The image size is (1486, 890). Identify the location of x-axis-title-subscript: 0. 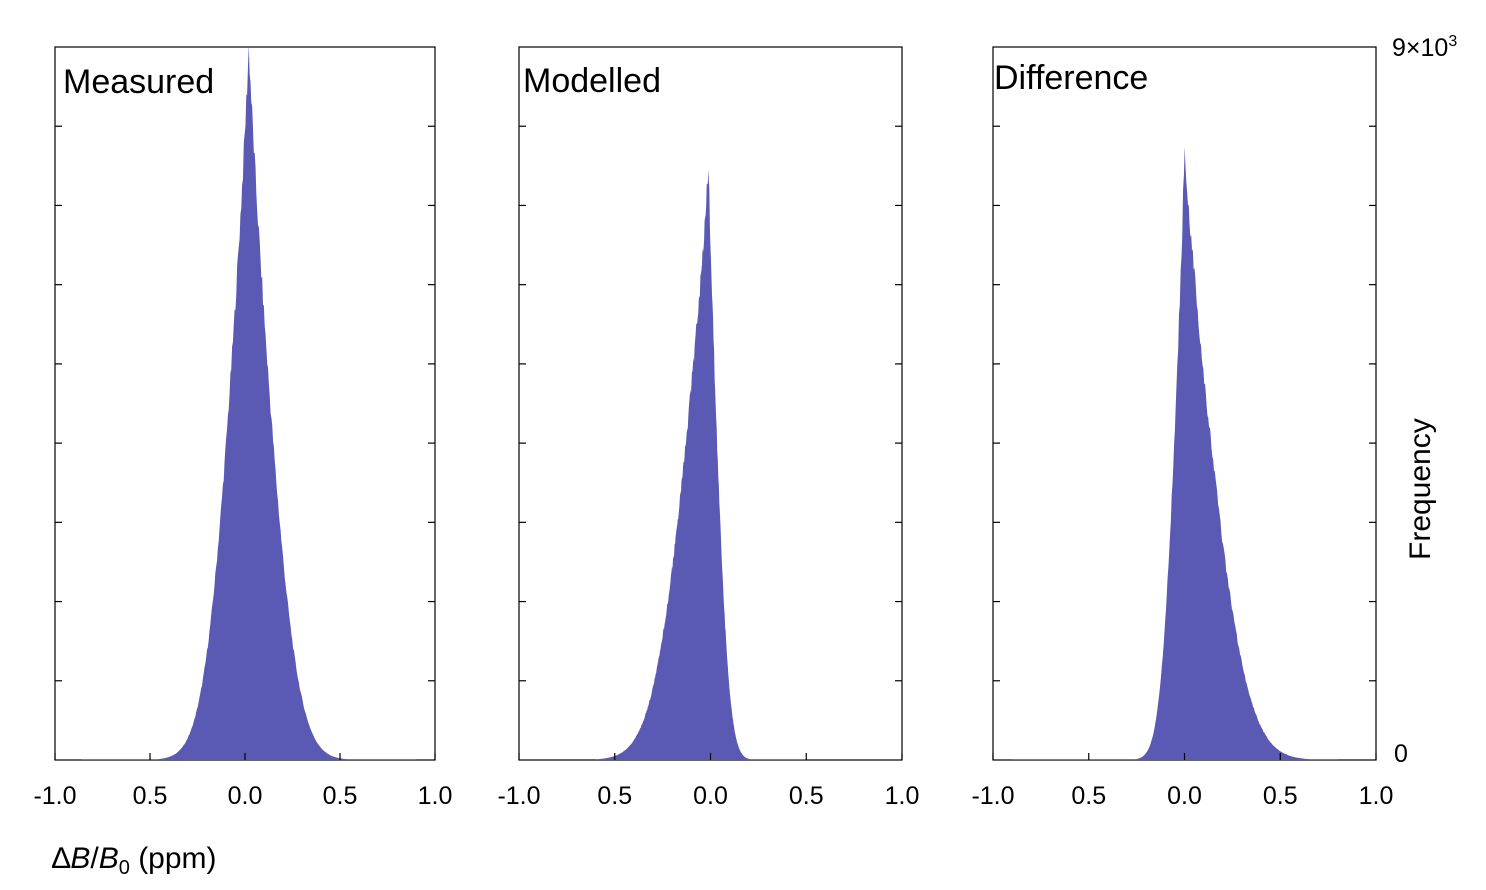
(124, 868).